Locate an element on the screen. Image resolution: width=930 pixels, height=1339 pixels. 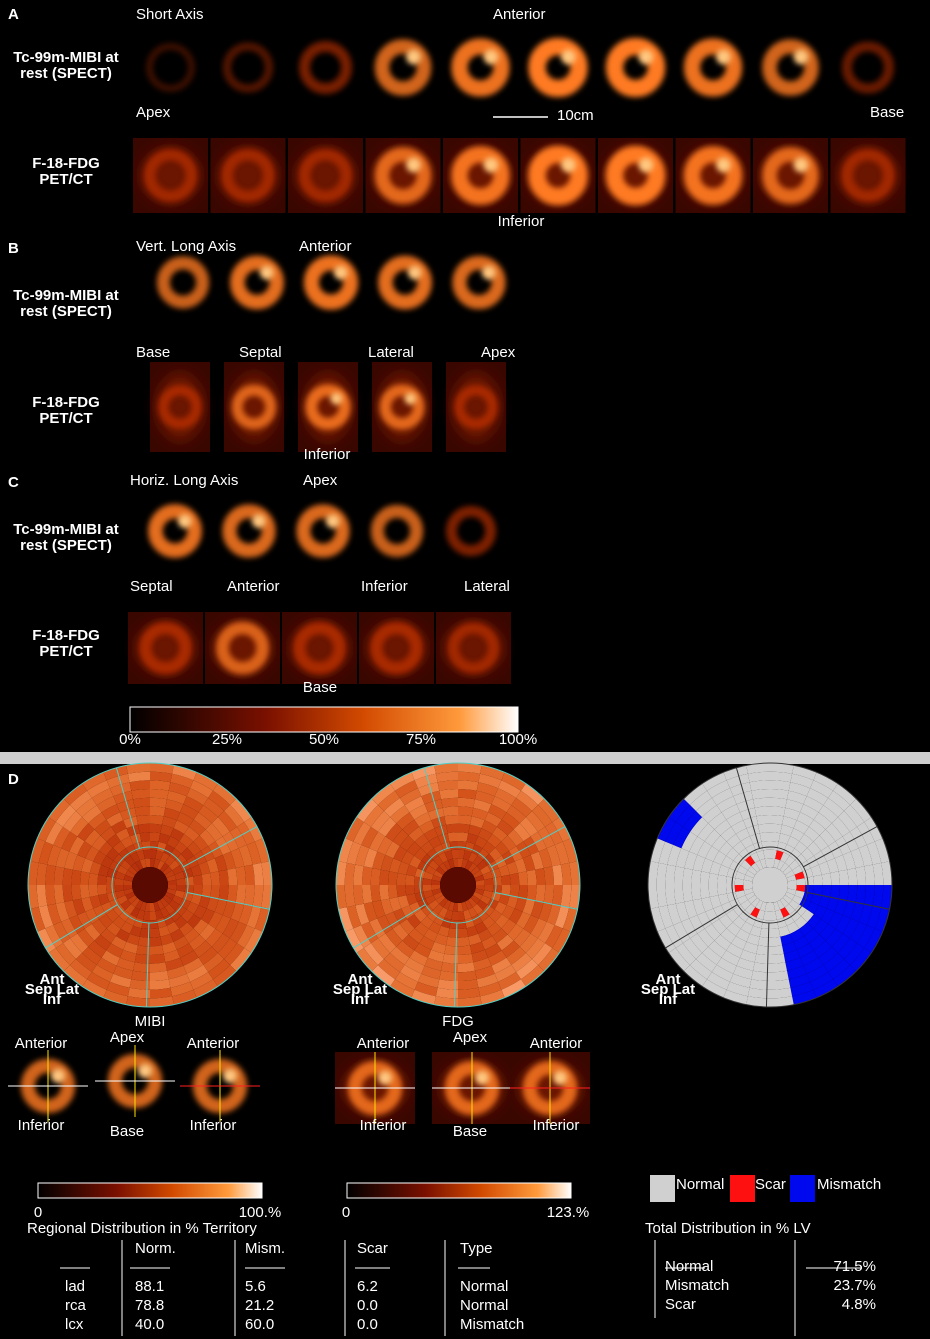
scale-label: 100.% is located at coordinates (260, 1212).